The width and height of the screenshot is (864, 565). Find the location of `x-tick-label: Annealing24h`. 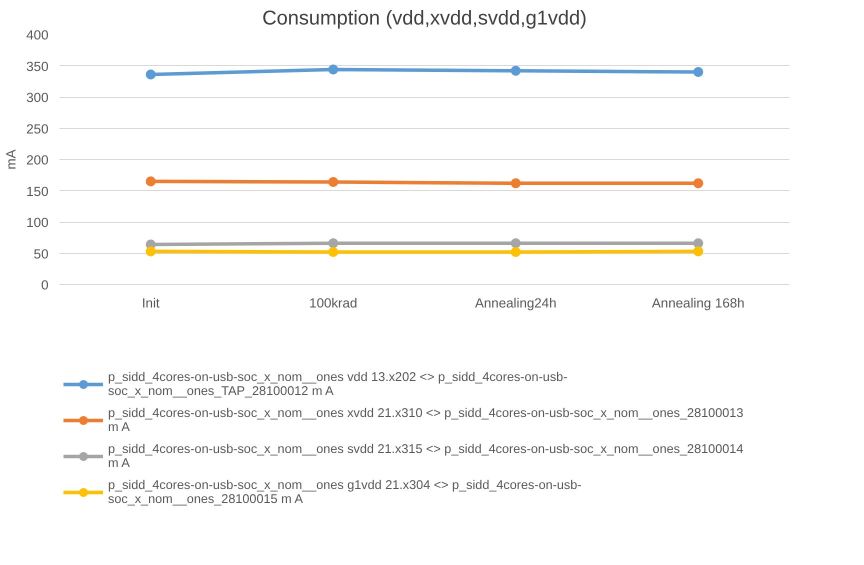

x-tick-label: Annealing24h is located at coordinates (515, 303).